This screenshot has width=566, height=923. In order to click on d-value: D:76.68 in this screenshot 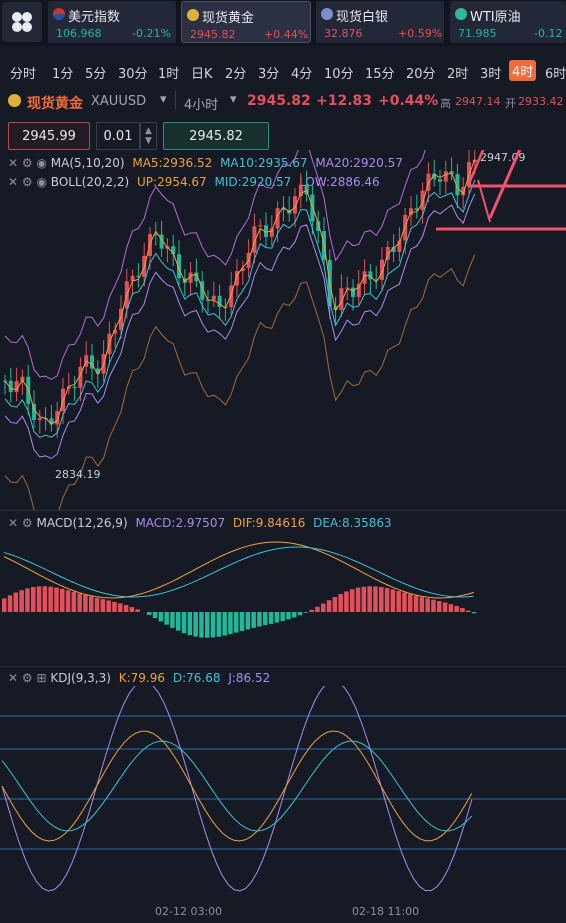, I will do `click(196, 678)`.